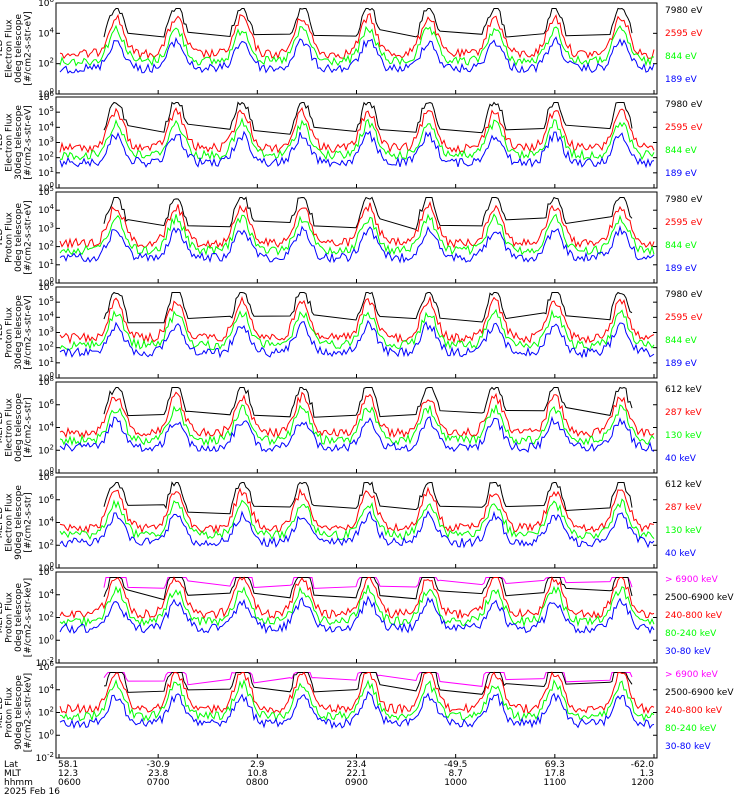  I want to click on legend-entry: 7980 eV, so click(684, 200).